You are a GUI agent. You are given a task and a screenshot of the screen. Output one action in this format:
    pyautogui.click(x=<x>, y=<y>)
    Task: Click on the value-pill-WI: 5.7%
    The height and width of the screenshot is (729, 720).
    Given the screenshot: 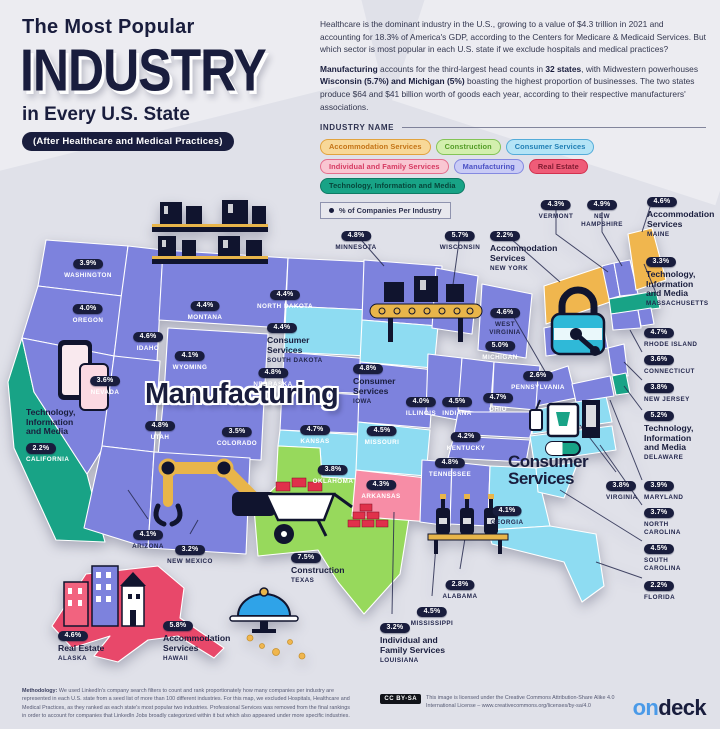 What is the action you would take?
    pyautogui.click(x=460, y=235)
    